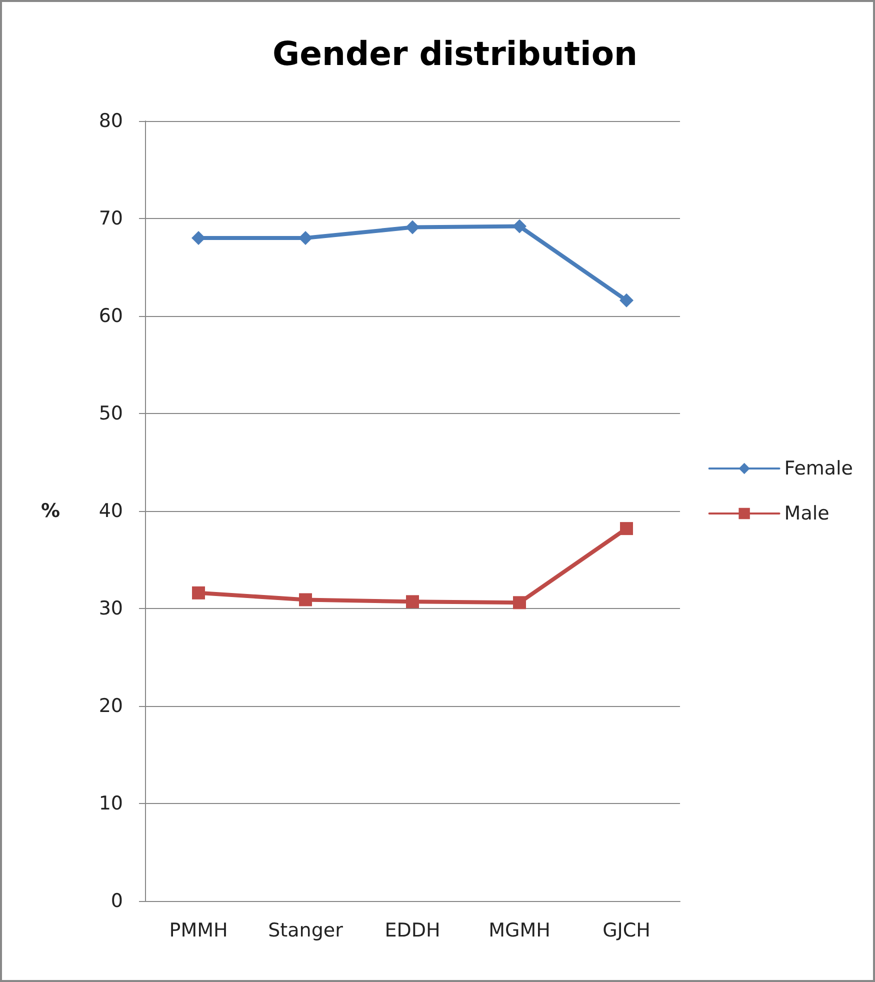  Describe the element at coordinates (198, 931) in the screenshot. I see `x-tick-label: PMMH` at that location.